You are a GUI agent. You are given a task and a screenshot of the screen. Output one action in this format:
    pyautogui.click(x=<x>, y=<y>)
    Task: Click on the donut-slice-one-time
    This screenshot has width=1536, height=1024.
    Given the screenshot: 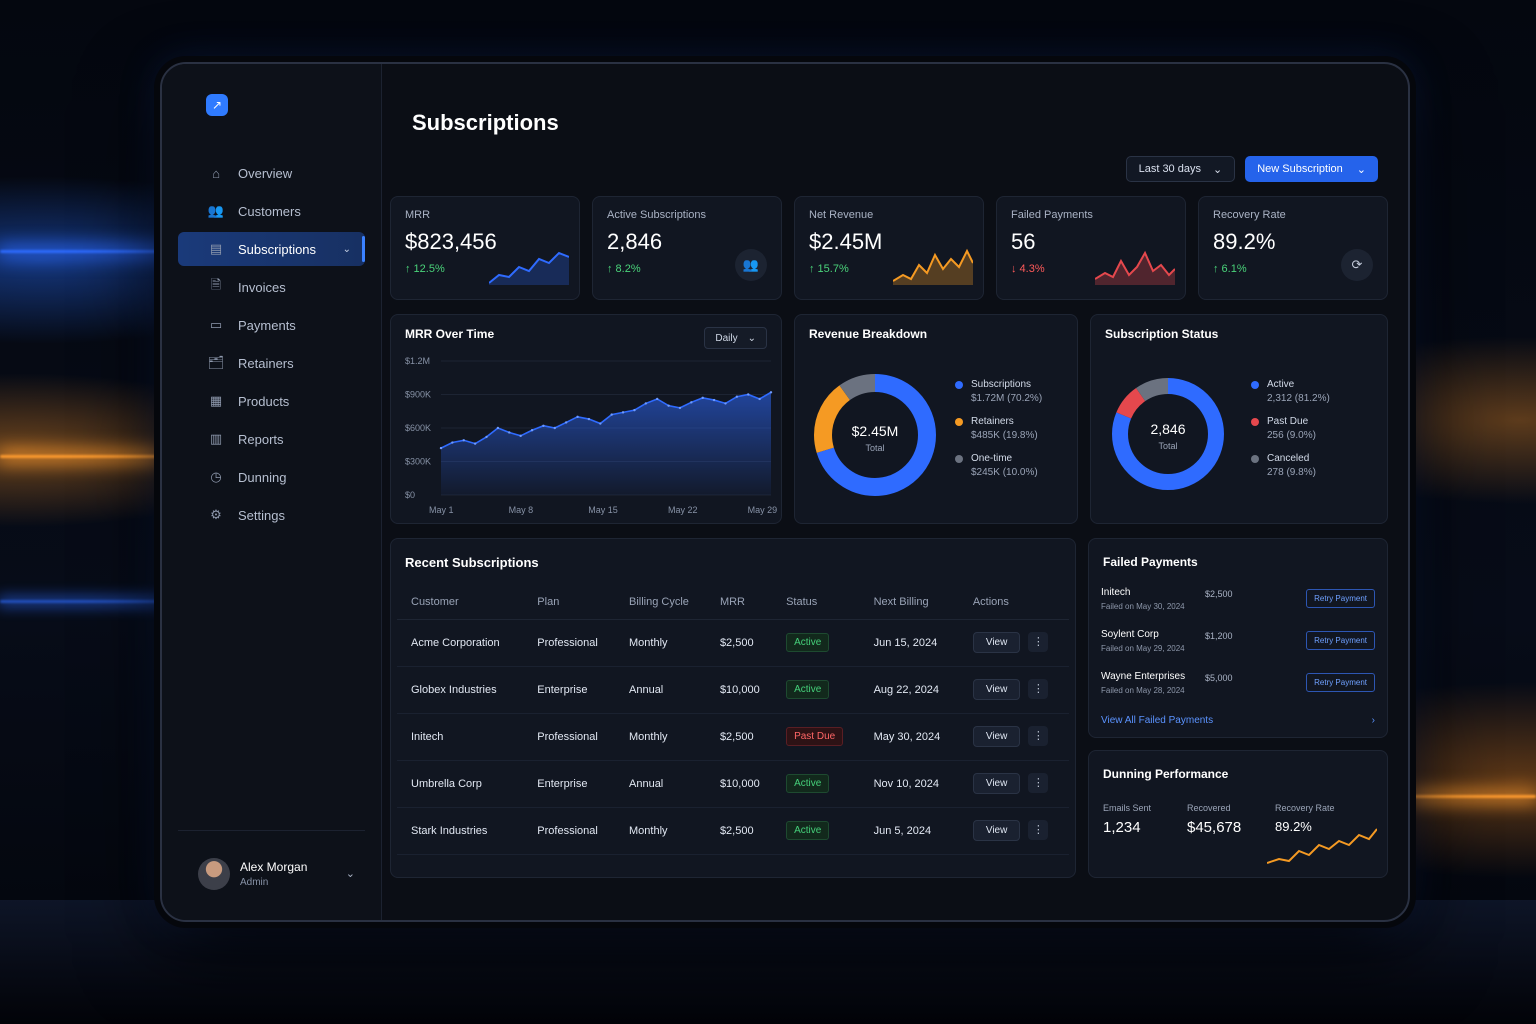 What is the action you would take?
    pyautogui.click(x=875, y=435)
    